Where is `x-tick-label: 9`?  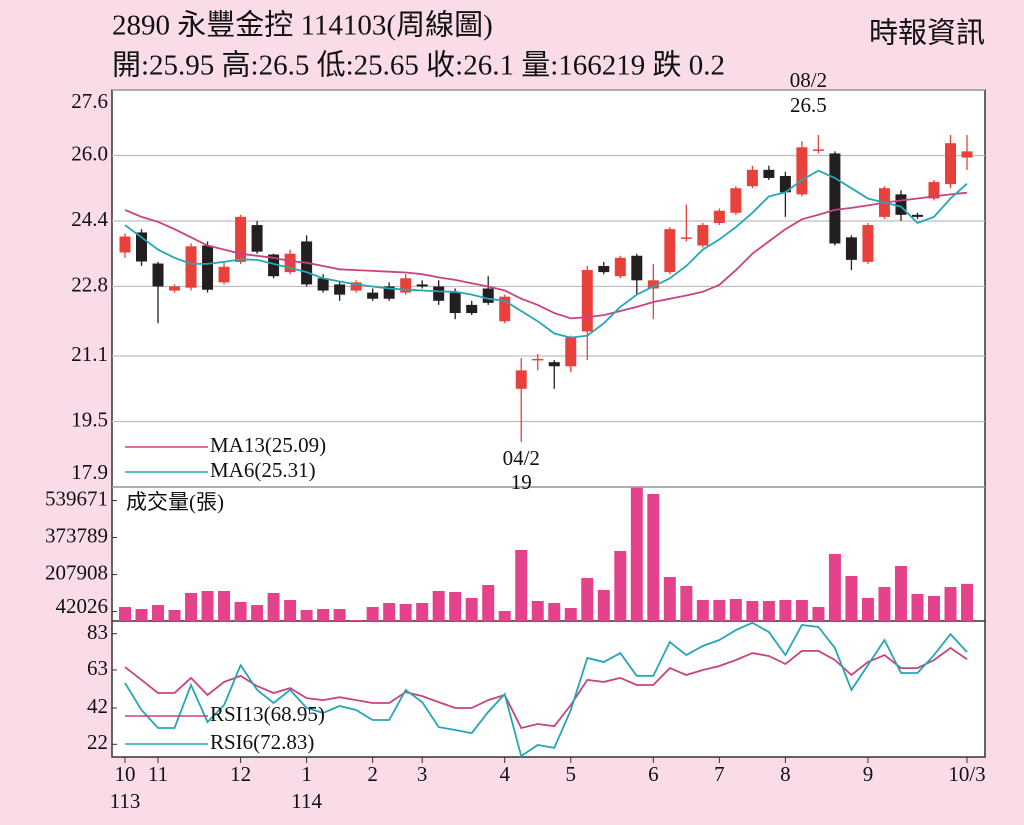 x-tick-label: 9 is located at coordinates (868, 774).